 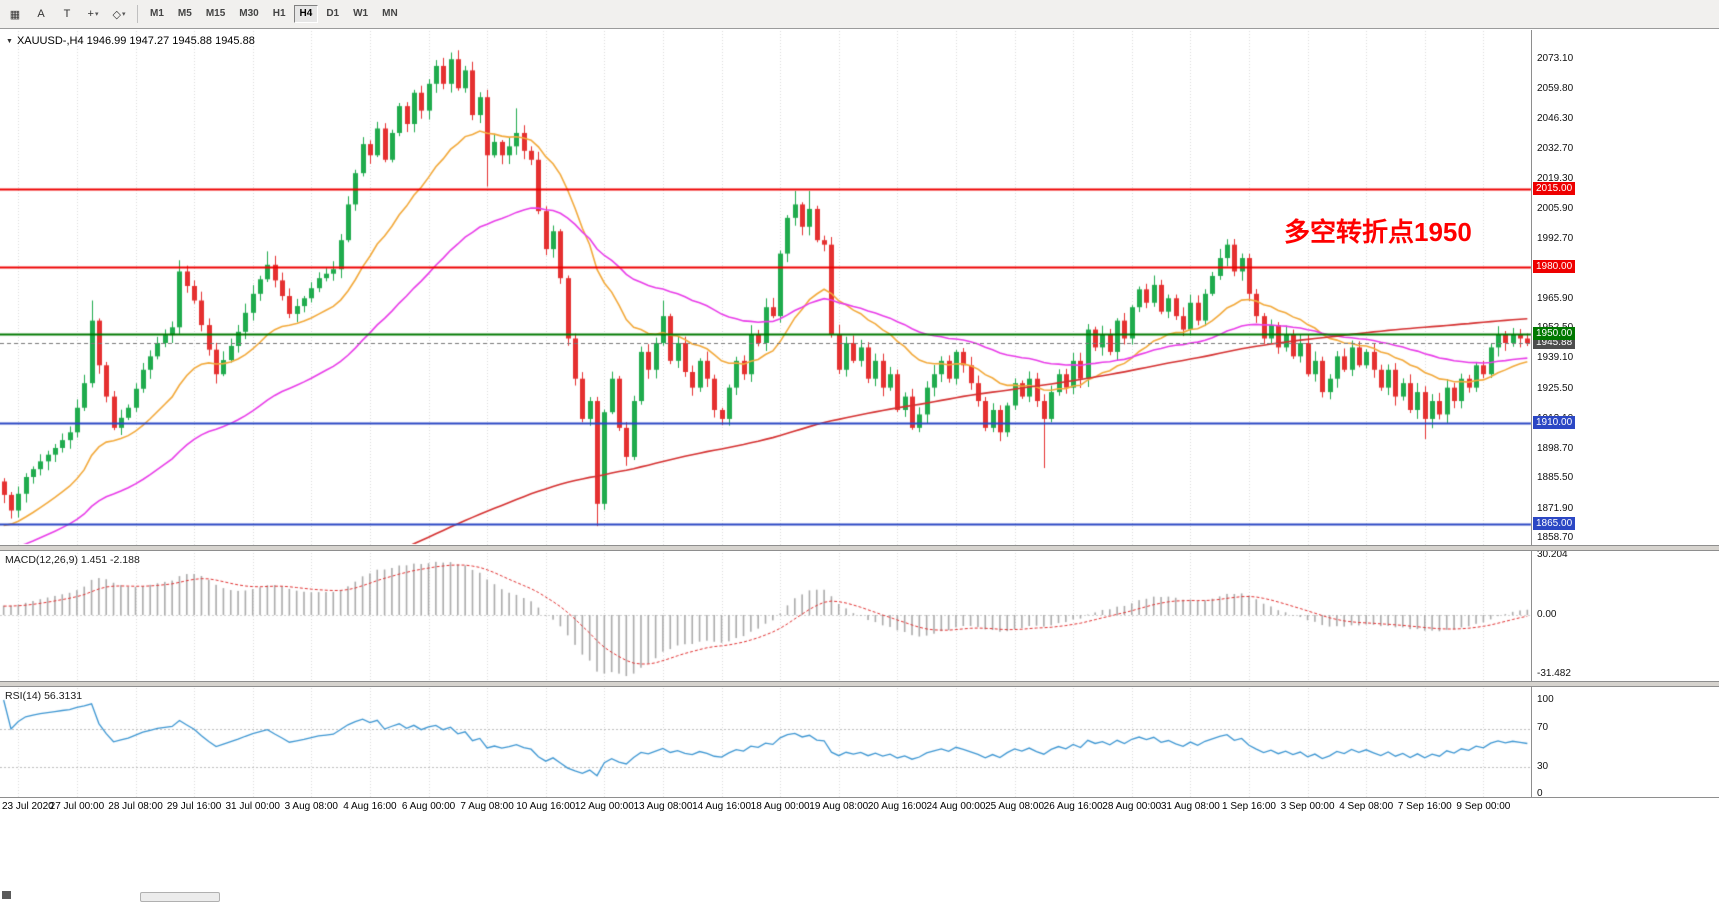 I want to click on toolbar: ▦ A T + ▾ ◇ ▾ M1 M5 M15 M30 H1 H4 D1 W1 MN, so click(x=859, y=14).